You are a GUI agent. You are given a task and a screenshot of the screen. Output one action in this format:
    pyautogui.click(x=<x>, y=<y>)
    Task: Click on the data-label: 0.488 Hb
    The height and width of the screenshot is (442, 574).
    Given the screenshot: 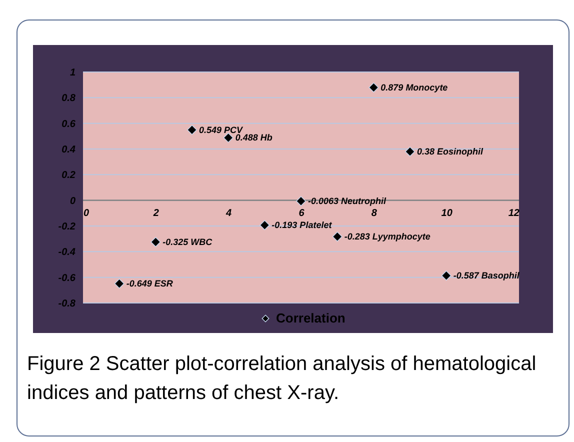 What is the action you would take?
    pyautogui.click(x=254, y=137)
    